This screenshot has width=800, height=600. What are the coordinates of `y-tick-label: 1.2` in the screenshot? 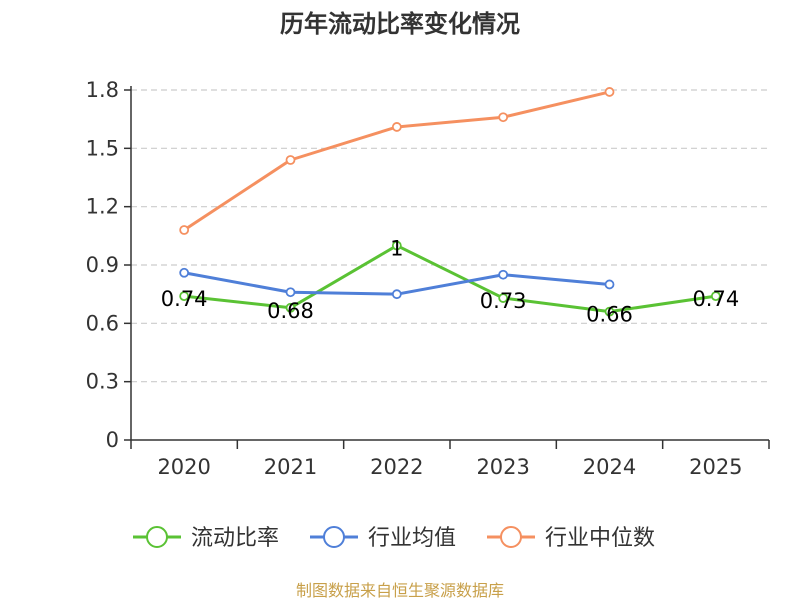 It's located at (102, 207).